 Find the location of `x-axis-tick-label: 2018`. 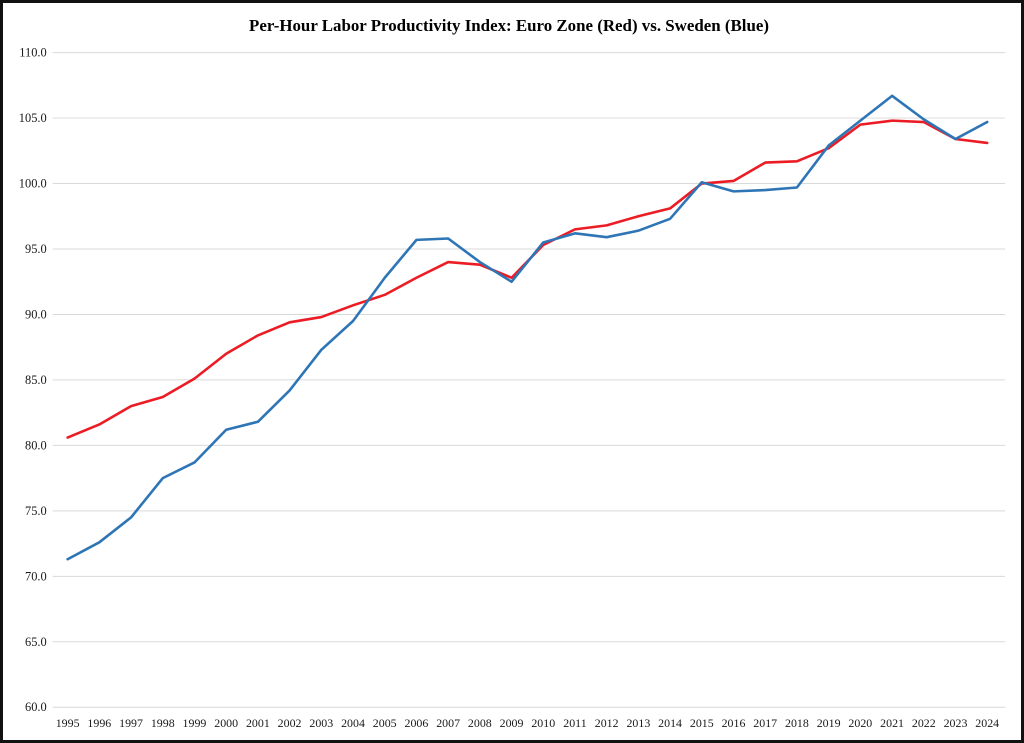

x-axis-tick-label: 2018 is located at coordinates (797, 723).